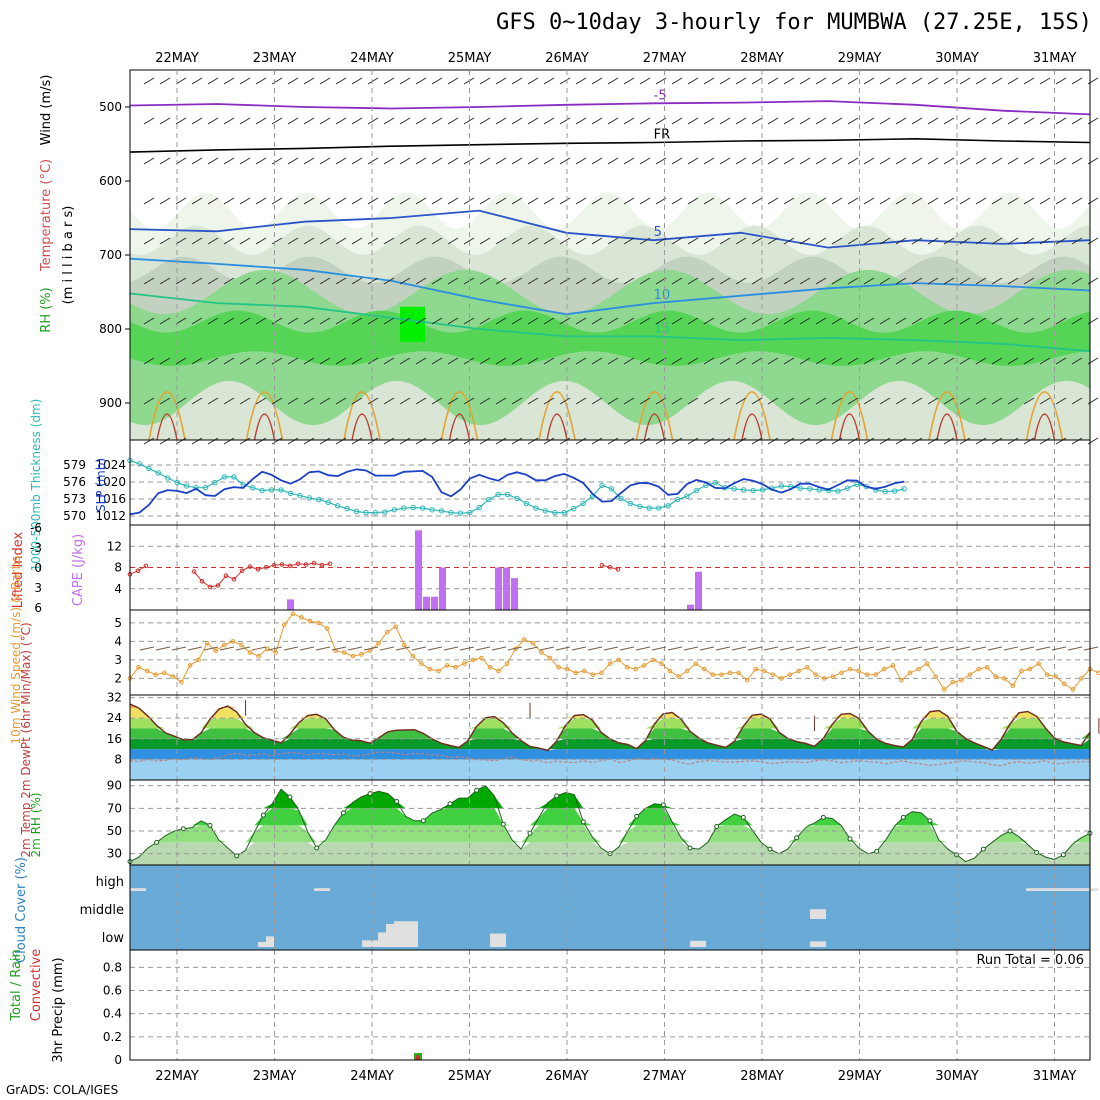  Describe the element at coordinates (36, 485) in the screenshot. I see `axis-label-thickness: 1000-500mb Thickness (dm)` at that location.